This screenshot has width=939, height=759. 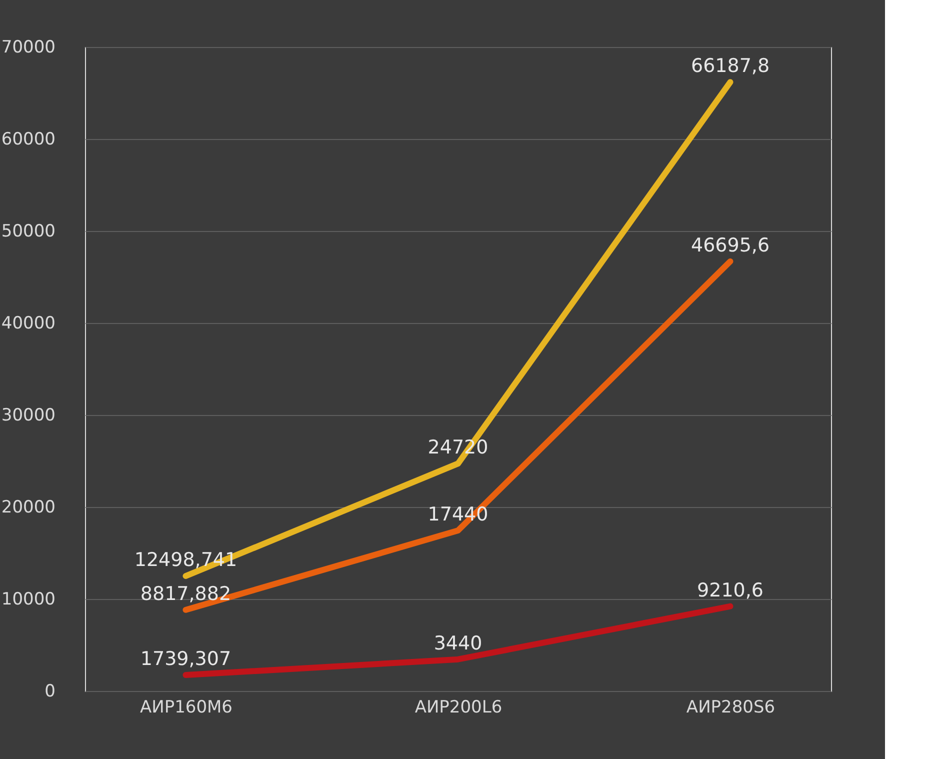 I want to click on y-tick-label: 40000, so click(x=28, y=324).